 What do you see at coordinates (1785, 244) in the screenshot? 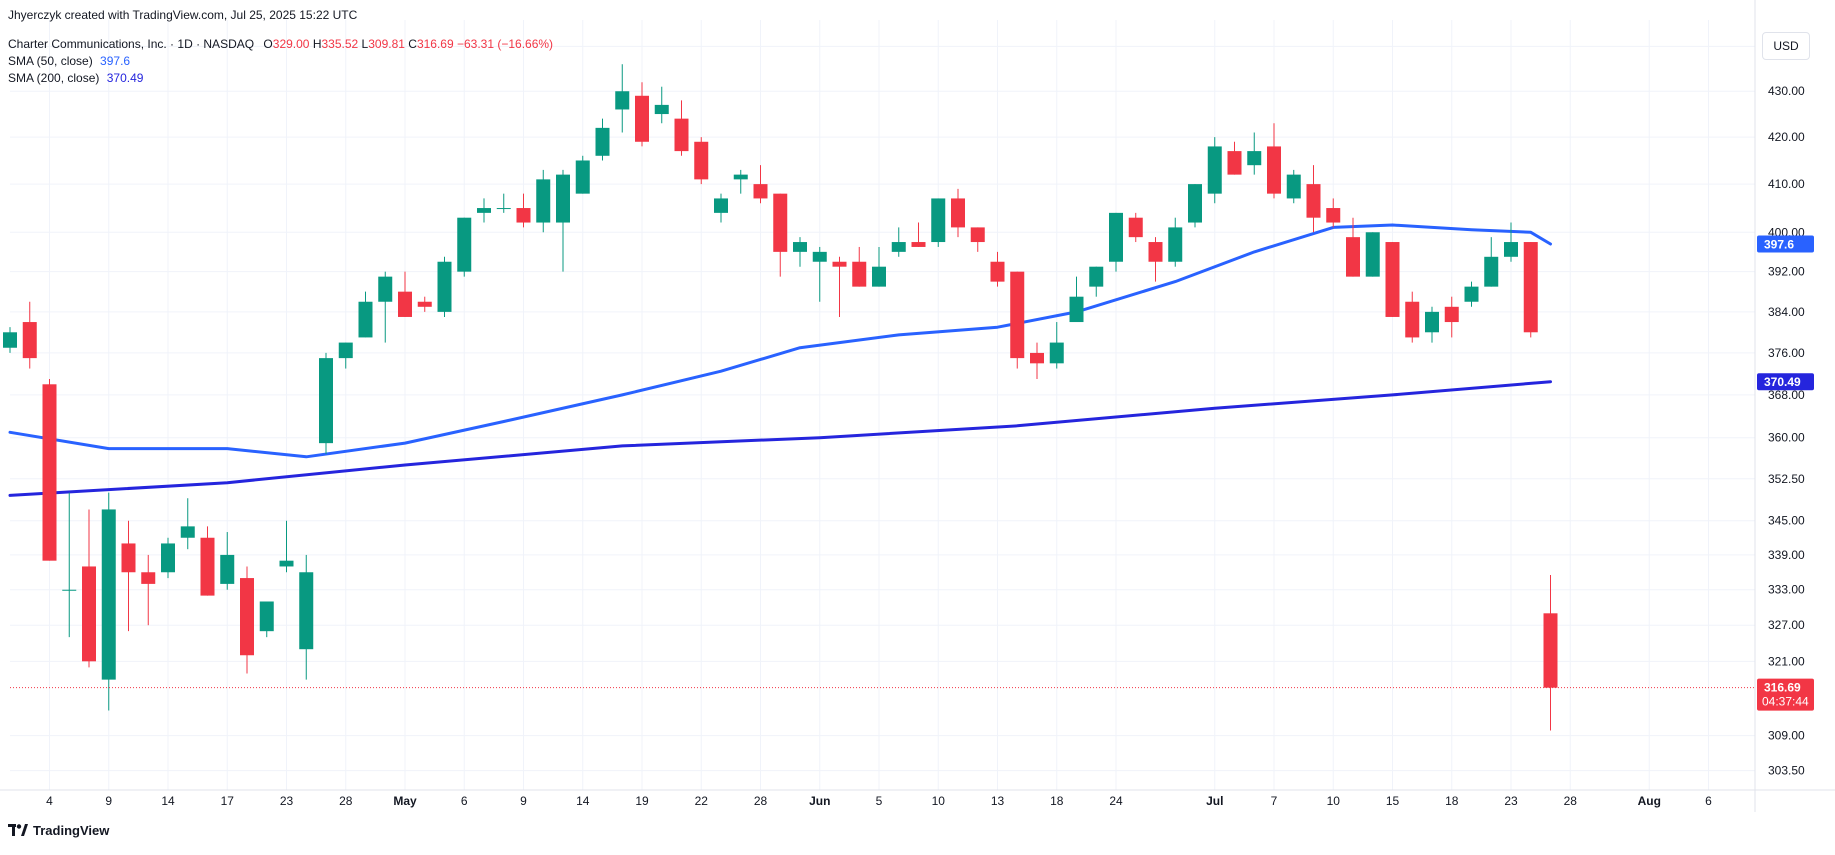
I see `sma50-axis-marker: 397.6` at bounding box center [1785, 244].